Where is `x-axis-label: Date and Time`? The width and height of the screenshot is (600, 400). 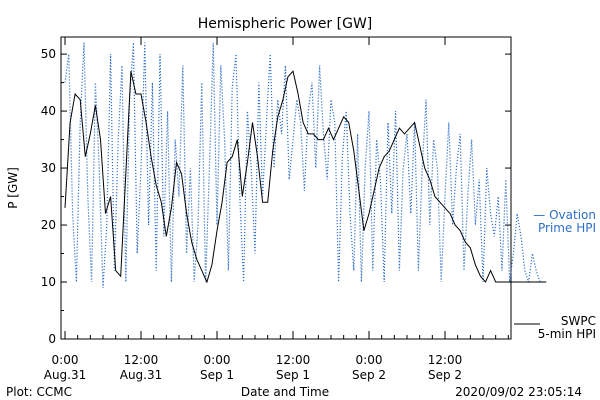
x-axis-label: Date and Time is located at coordinates (285, 392).